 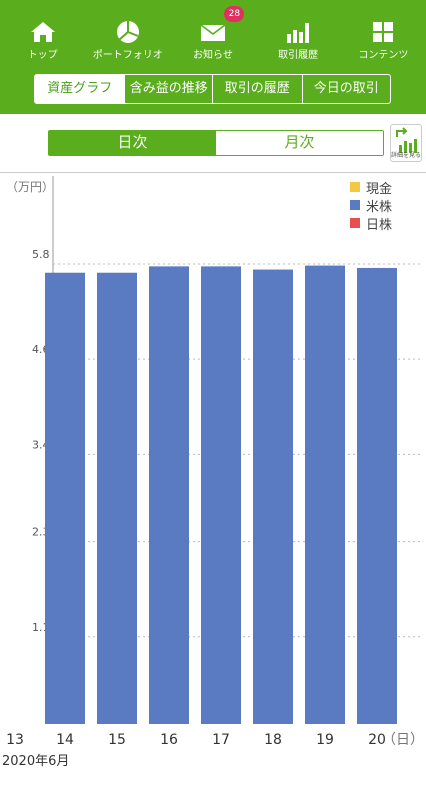 What do you see at coordinates (42, 55) in the screenshot?
I see `nav-label: トップ` at bounding box center [42, 55].